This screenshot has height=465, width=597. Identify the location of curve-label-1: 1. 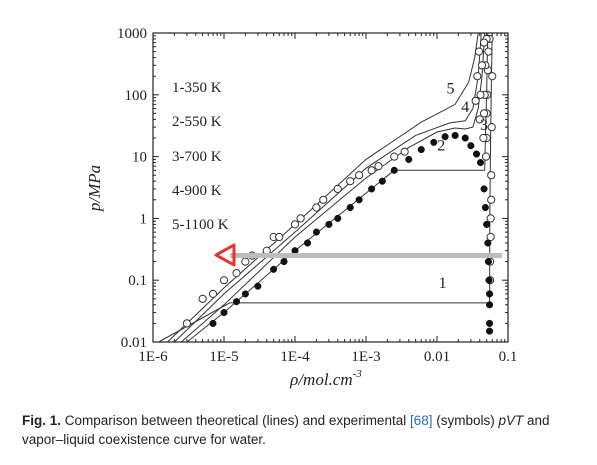
(443, 283).